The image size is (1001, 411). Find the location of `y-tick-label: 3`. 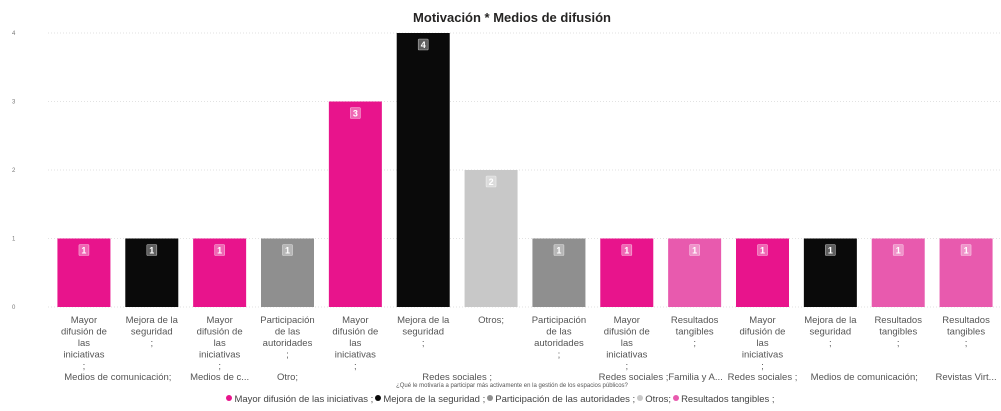

y-tick-label: 3 is located at coordinates (14, 103).